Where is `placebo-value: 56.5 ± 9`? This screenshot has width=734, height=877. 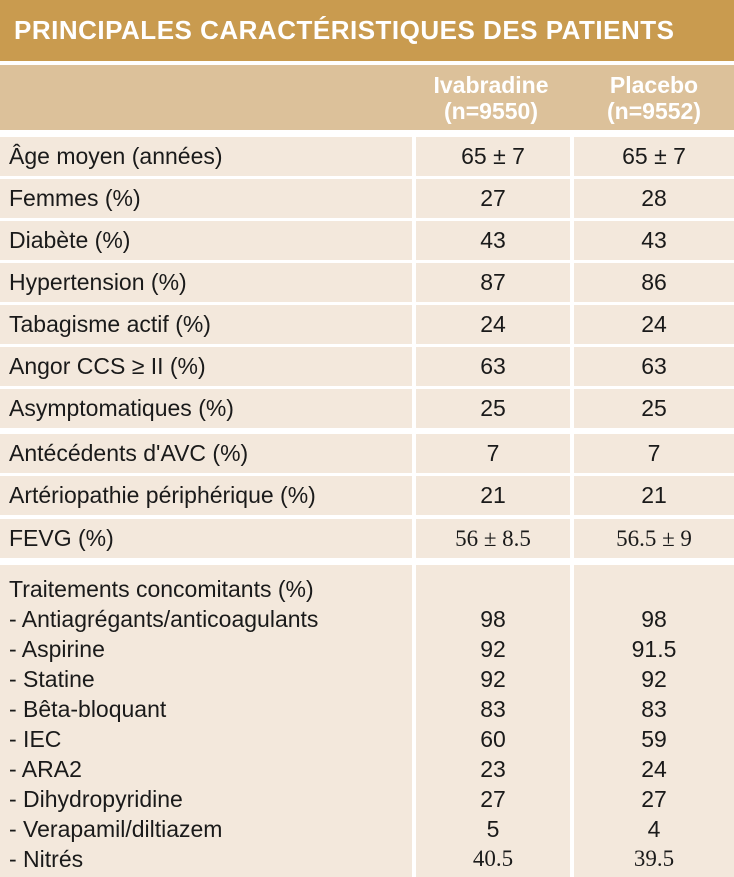
placebo-value: 56.5 ± 9 is located at coordinates (654, 538).